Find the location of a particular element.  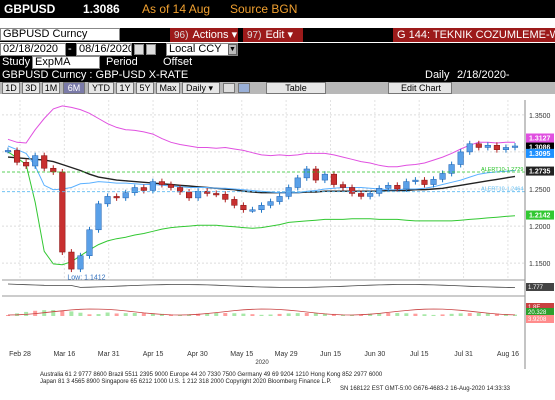

study-select: ExpMA is located at coordinates (66, 62).